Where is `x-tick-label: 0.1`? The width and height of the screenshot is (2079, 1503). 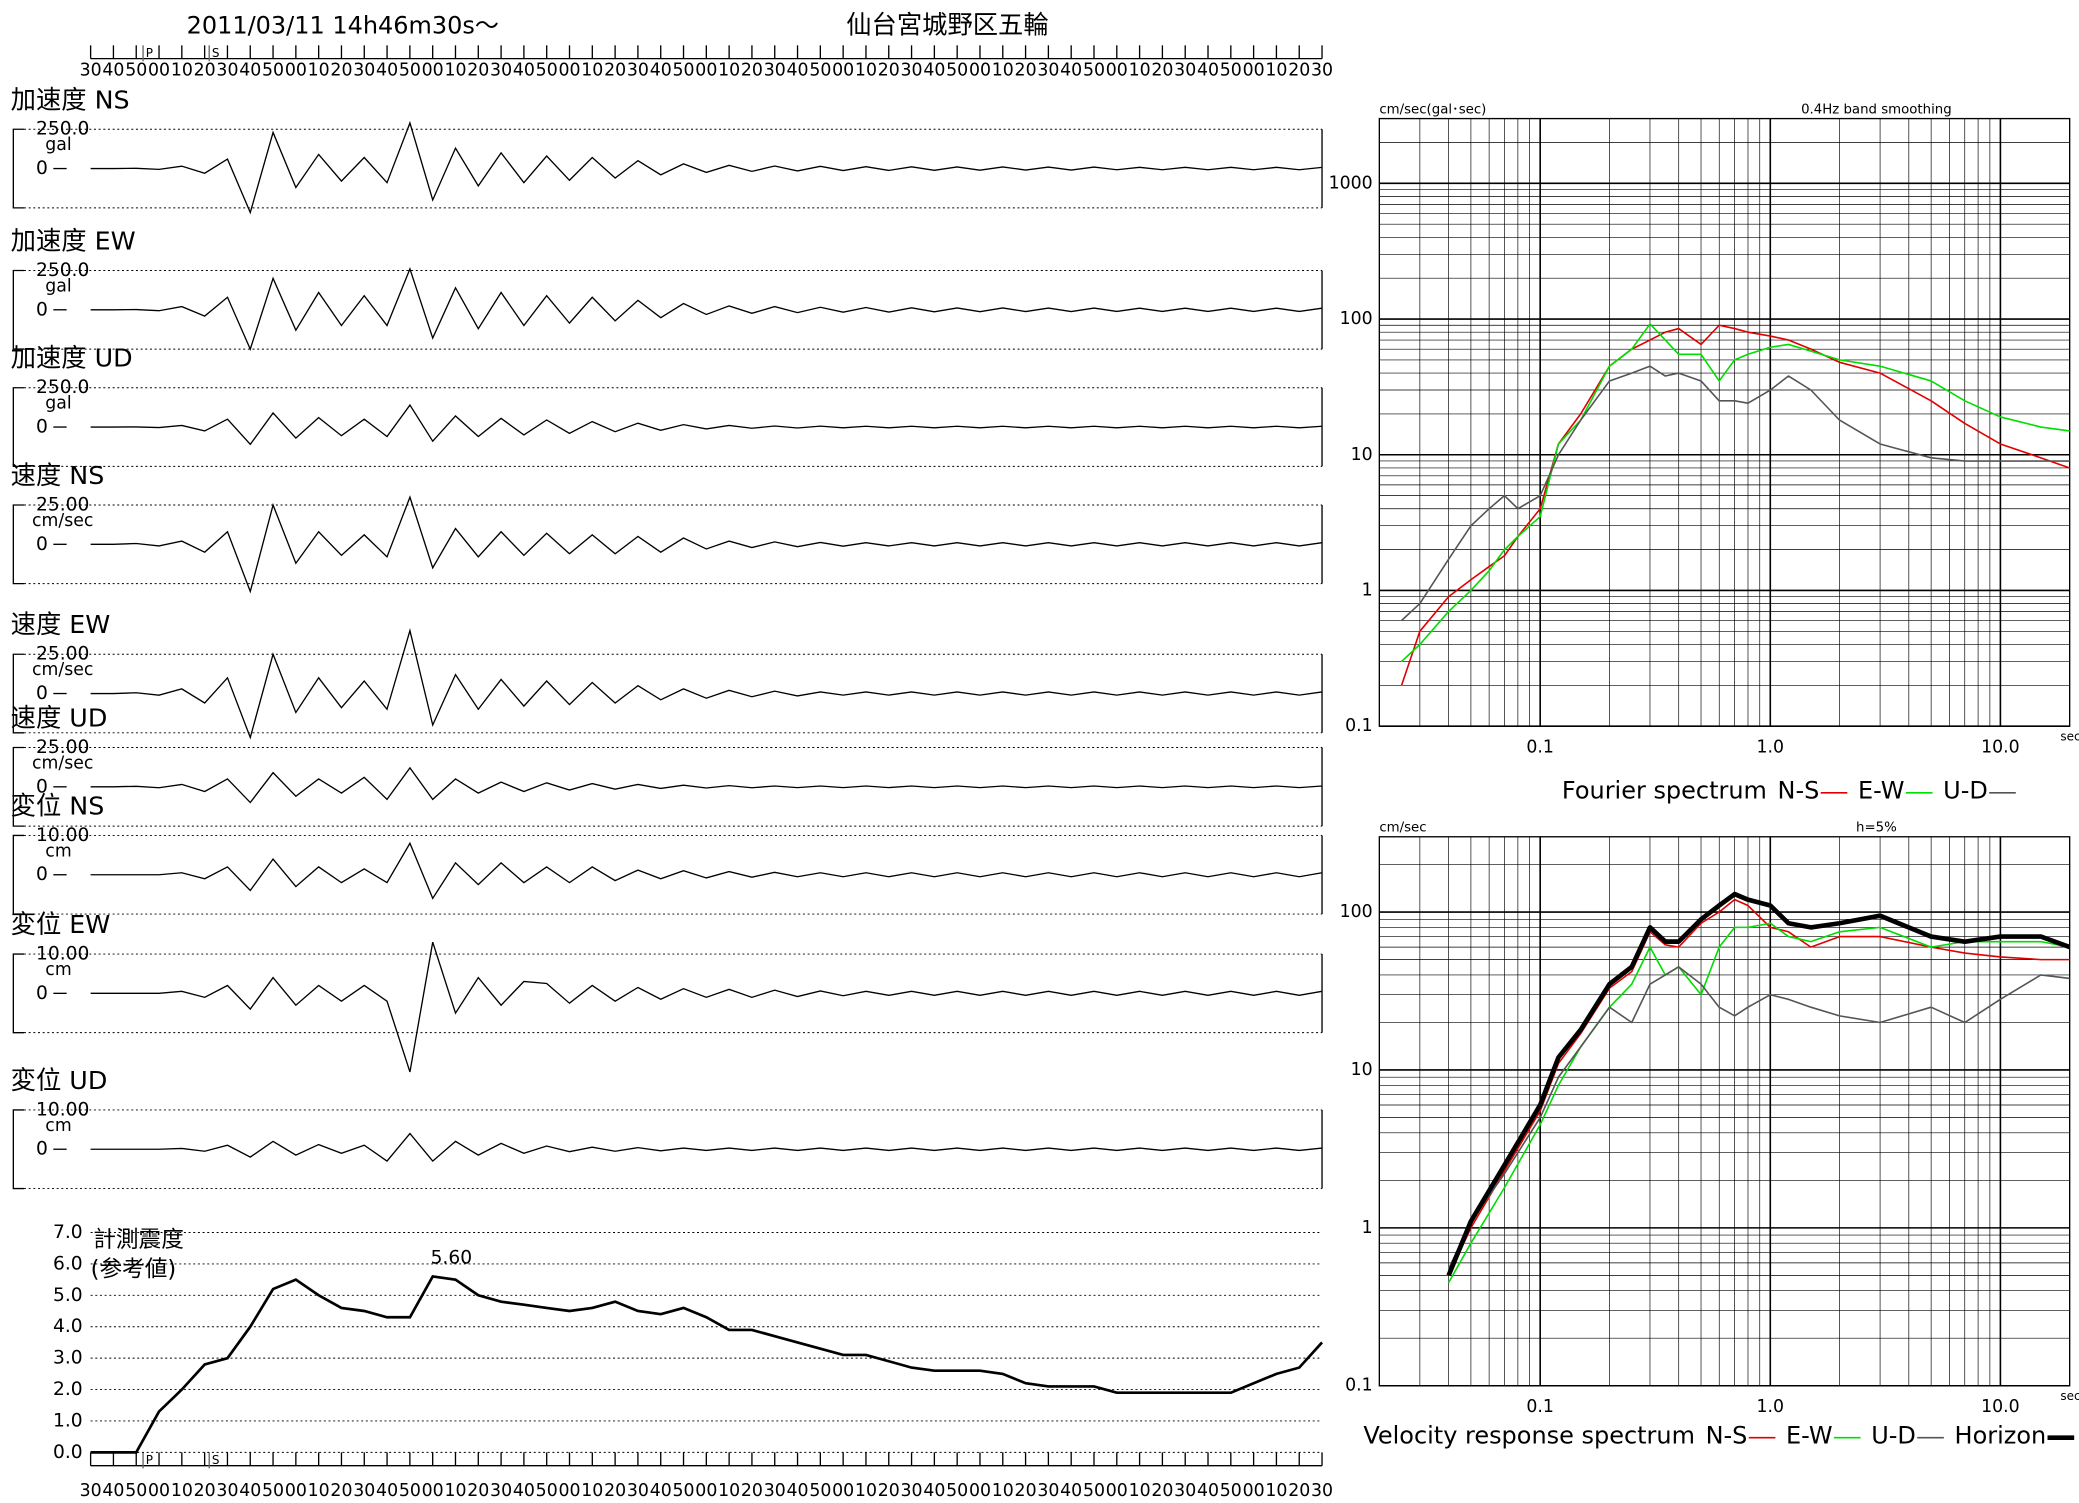 x-tick-label: 0.1 is located at coordinates (1540, 748).